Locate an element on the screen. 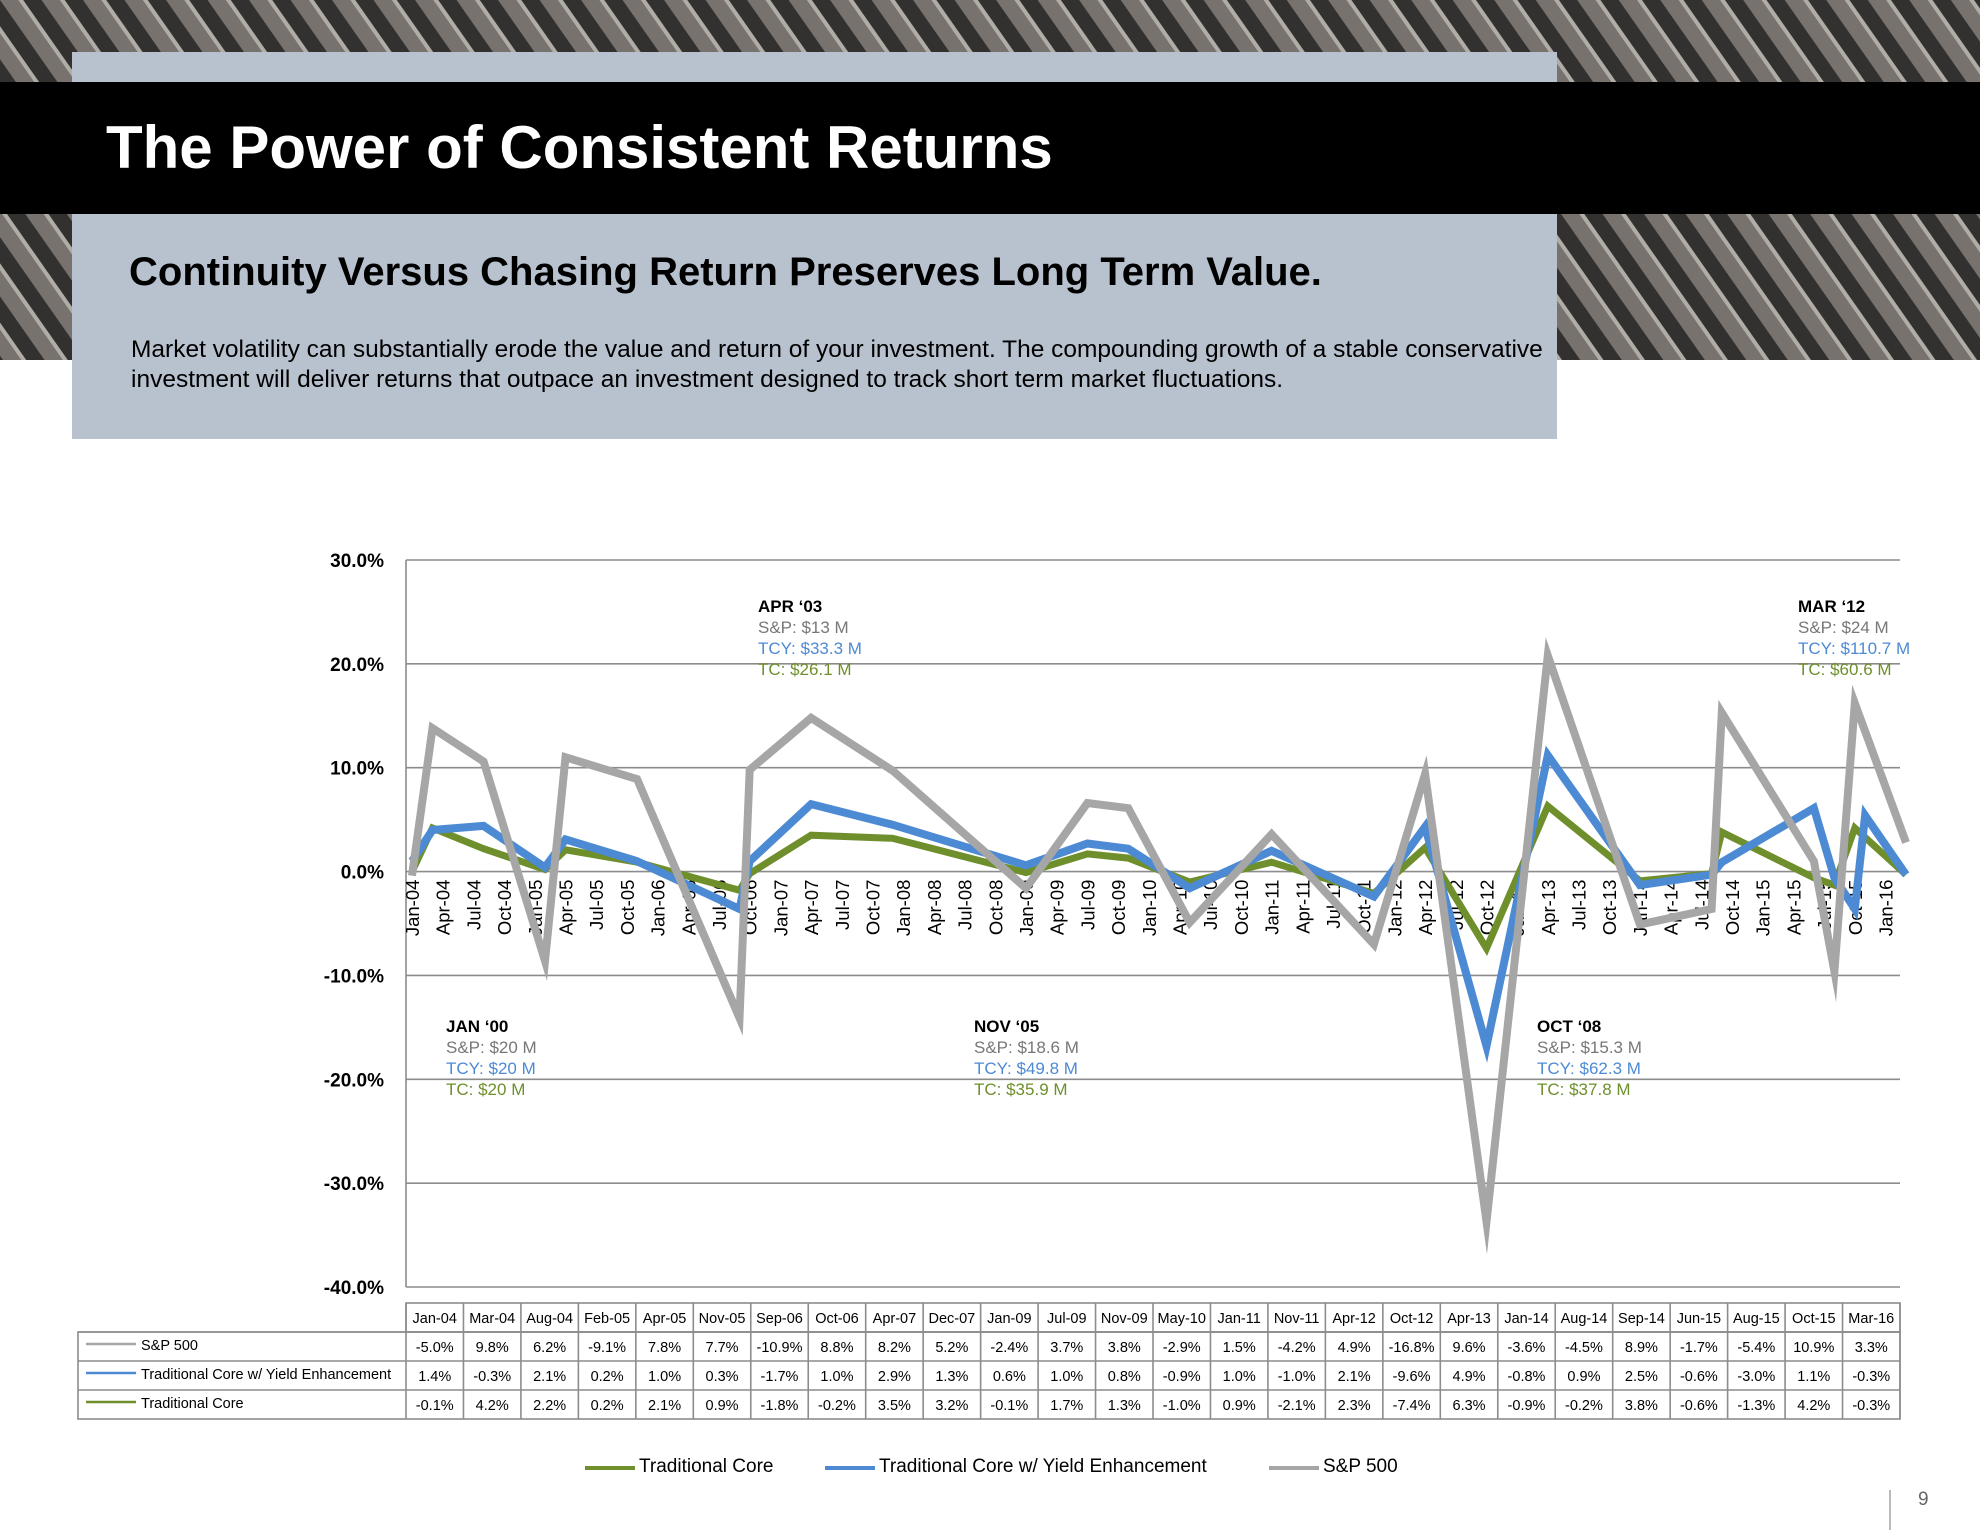  annotation-title: NOV ‘05 is located at coordinates (1006, 1026).